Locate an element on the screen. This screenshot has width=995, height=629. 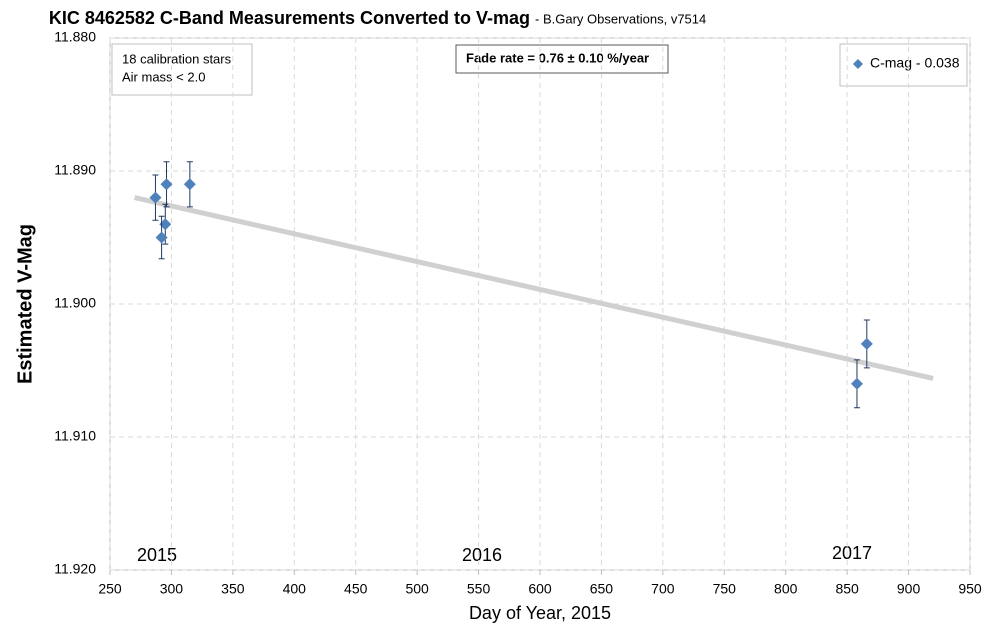
chart-subtitle: - B.Gary Observations, v7514 is located at coordinates (620, 18).